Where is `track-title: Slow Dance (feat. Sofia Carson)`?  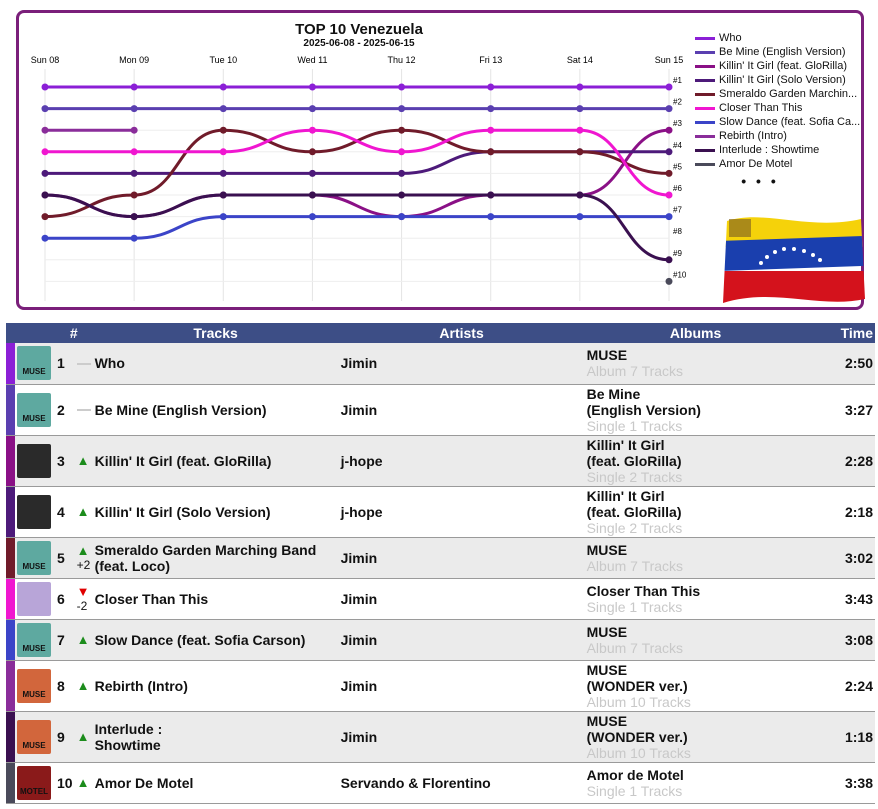
track-title: Slow Dance (feat. Sofia Carson) is located at coordinates (200, 639).